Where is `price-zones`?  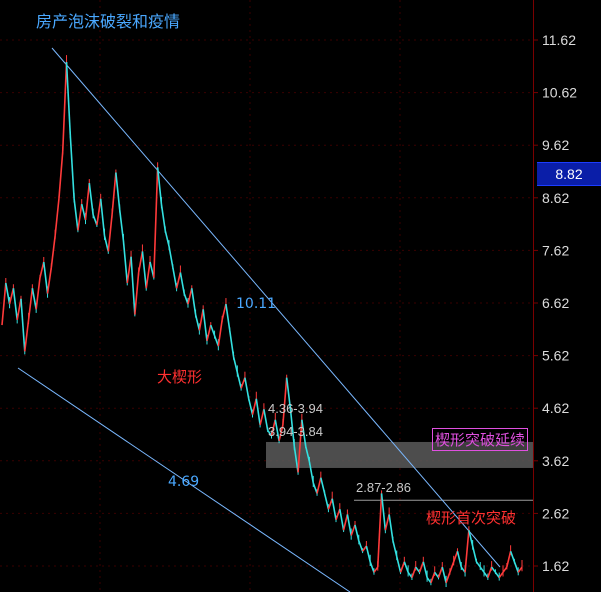
price-zones is located at coordinates (399, 471).